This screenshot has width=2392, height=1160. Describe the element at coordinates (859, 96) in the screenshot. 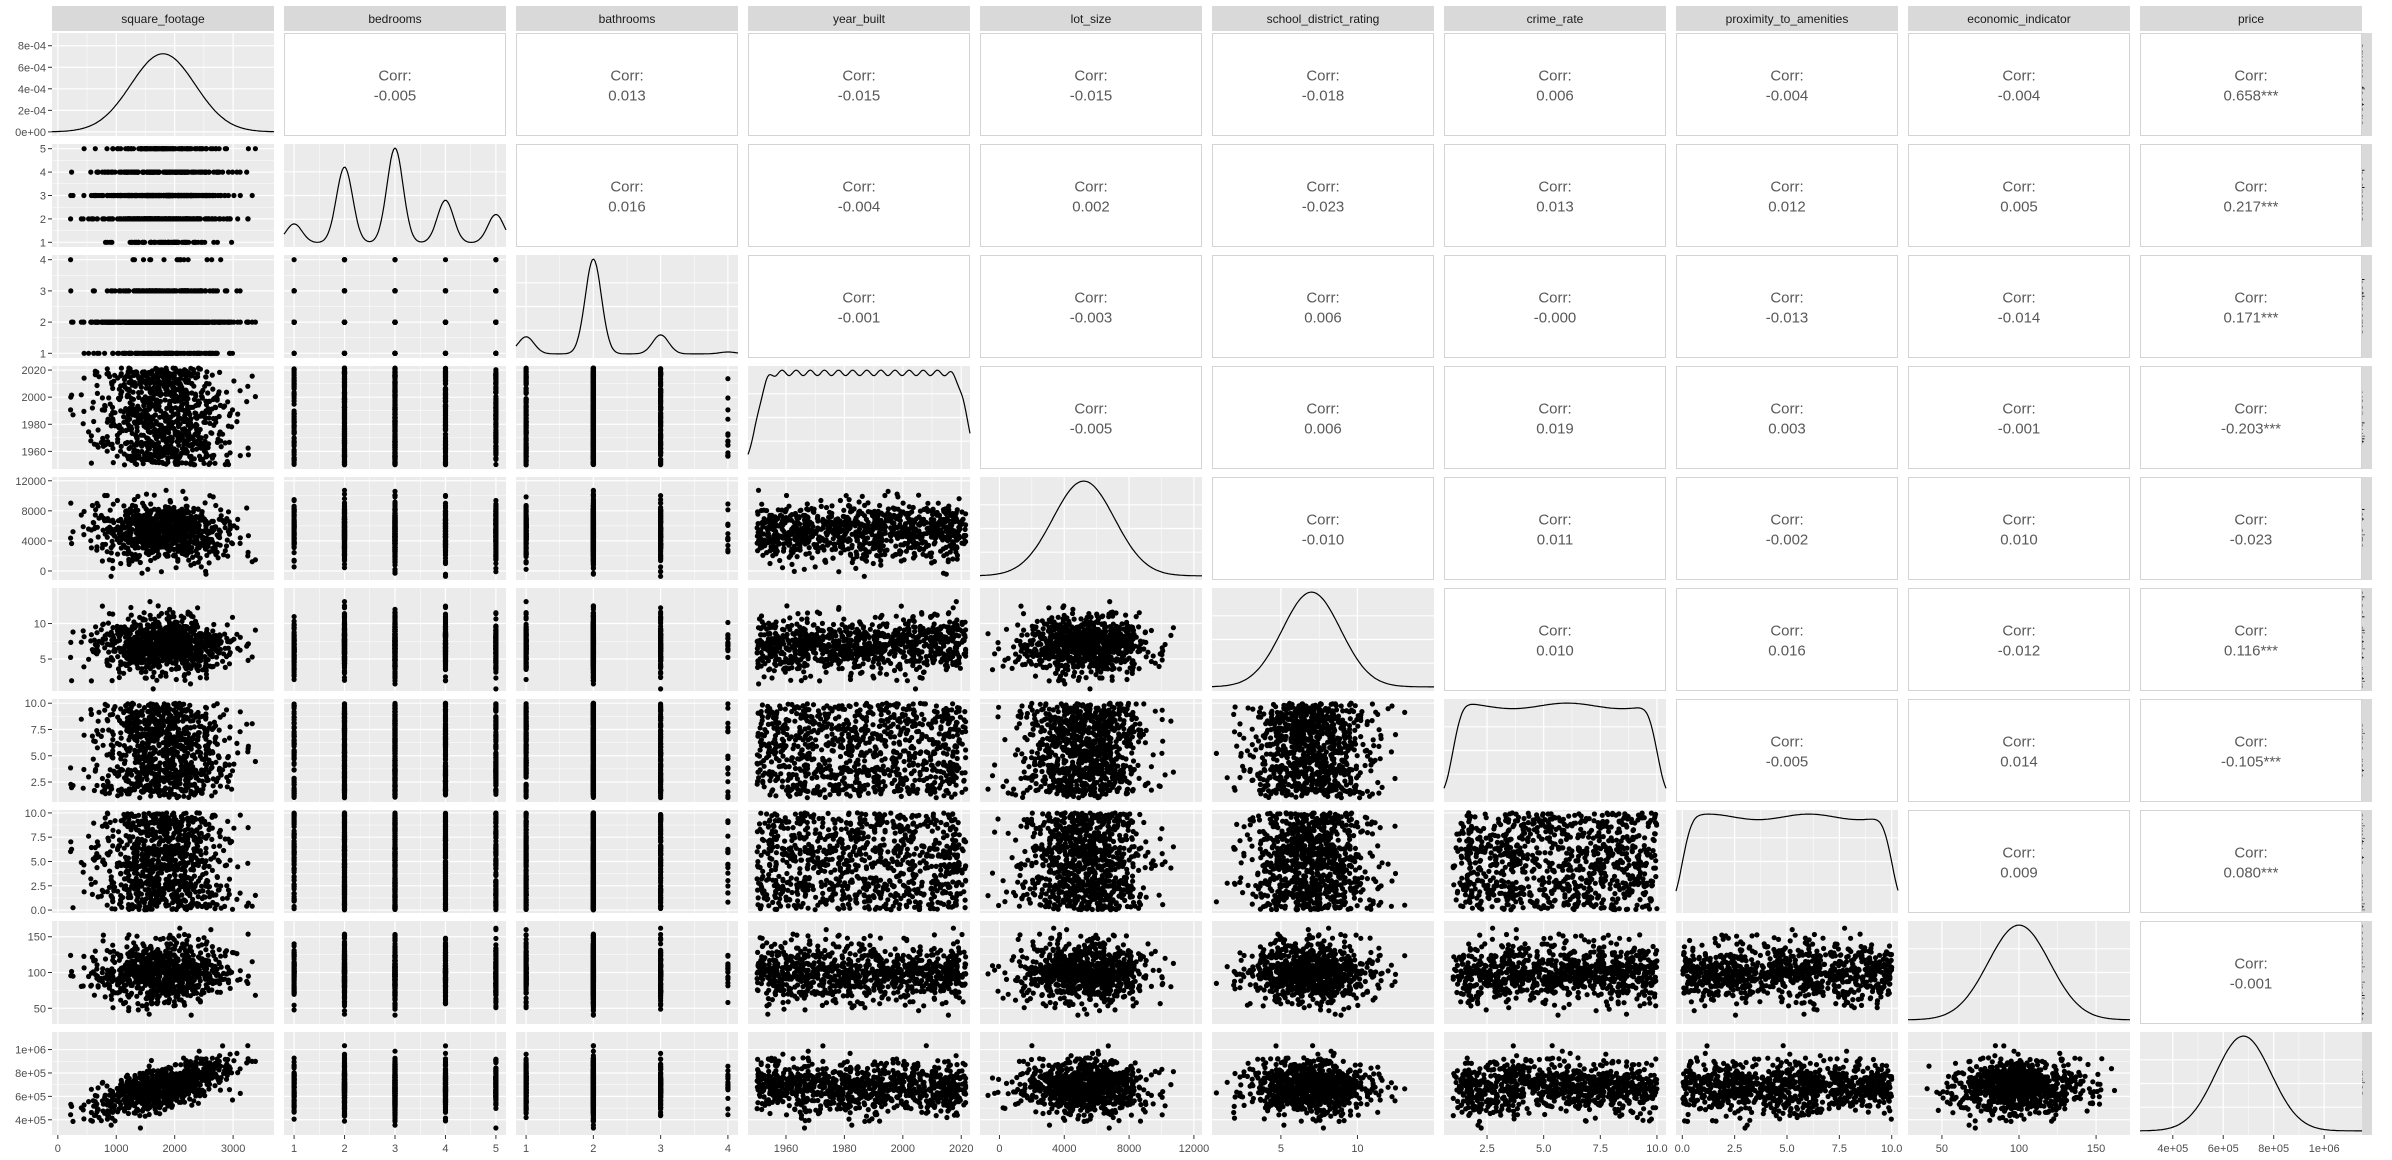

I see `correlation-value: -0.015` at that location.